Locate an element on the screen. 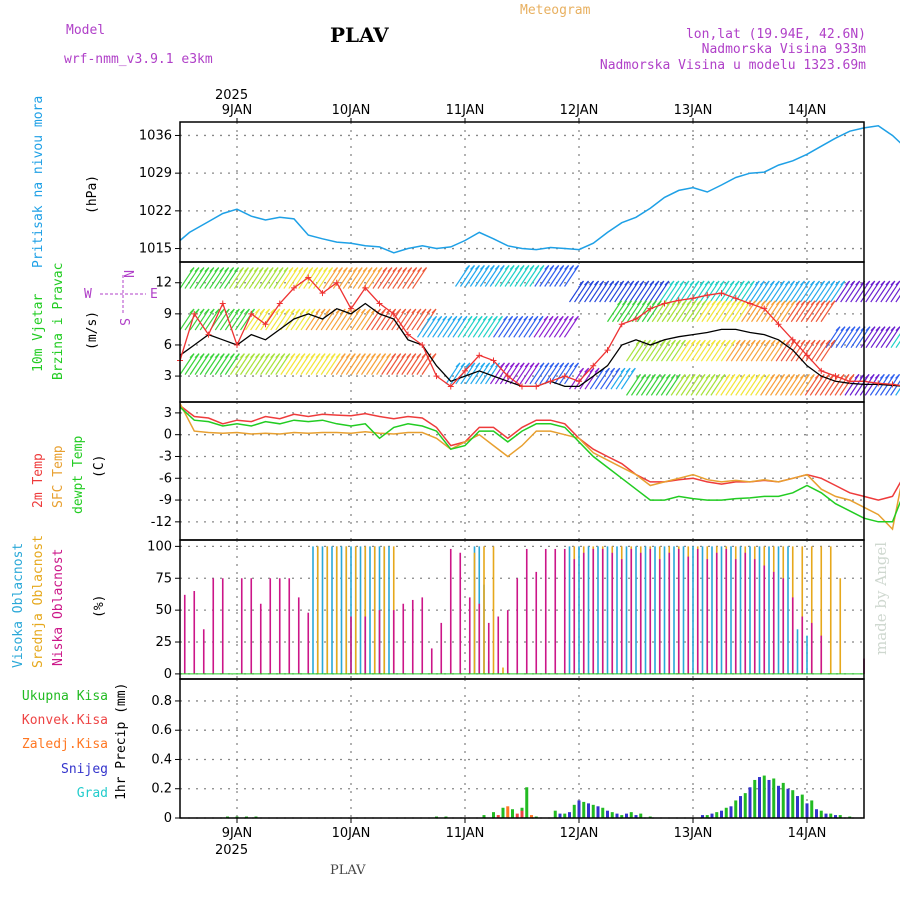 This screenshot has height=900, width=900. cloud-unit: (%) is located at coordinates (99, 606).